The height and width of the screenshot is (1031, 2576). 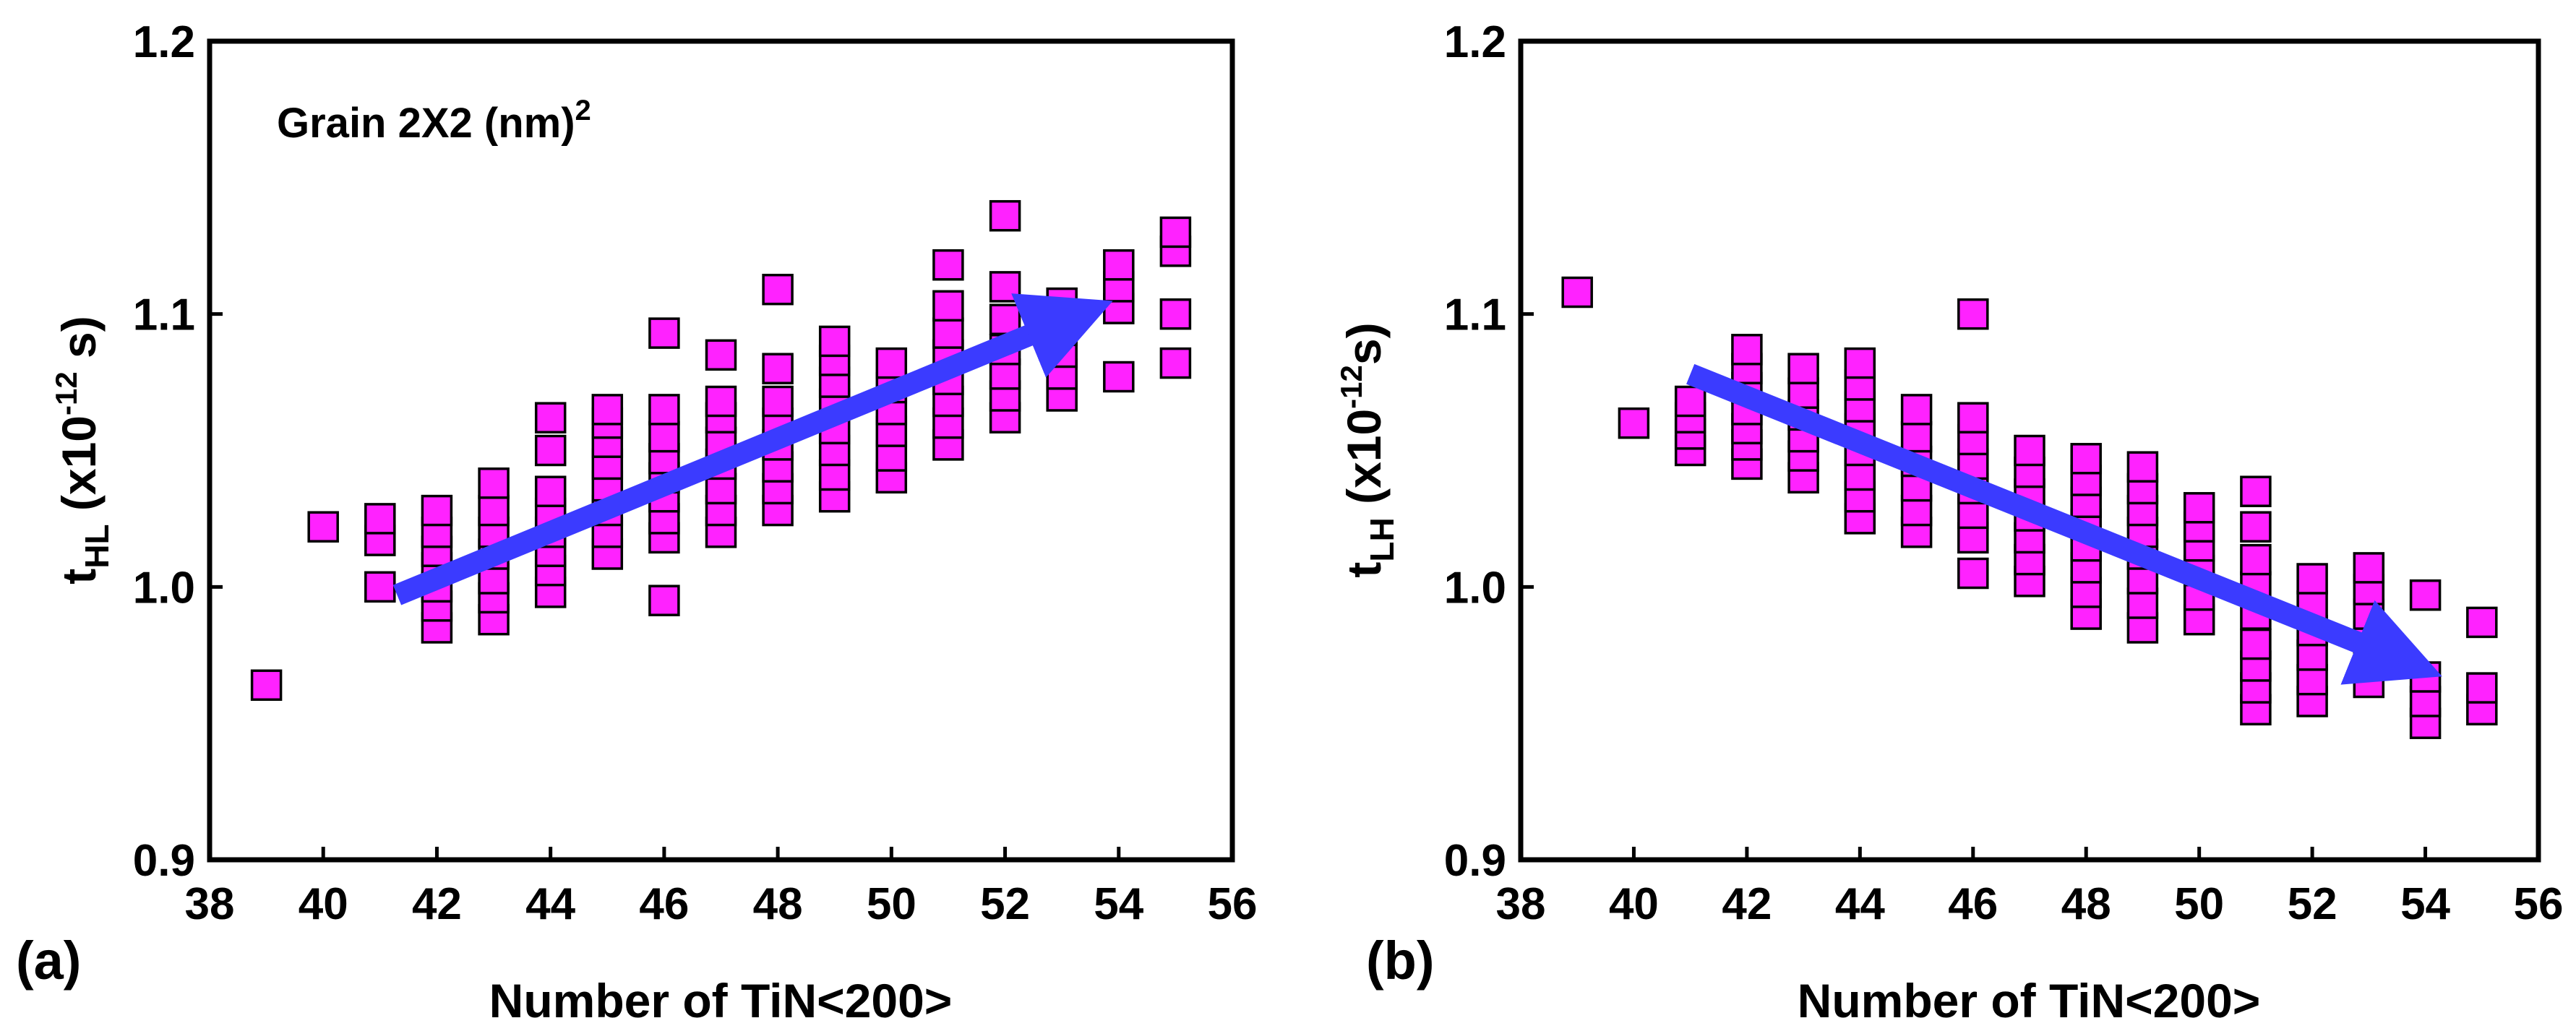 I want to click on x-tick-label-b-2: 42, so click(x=1747, y=904).